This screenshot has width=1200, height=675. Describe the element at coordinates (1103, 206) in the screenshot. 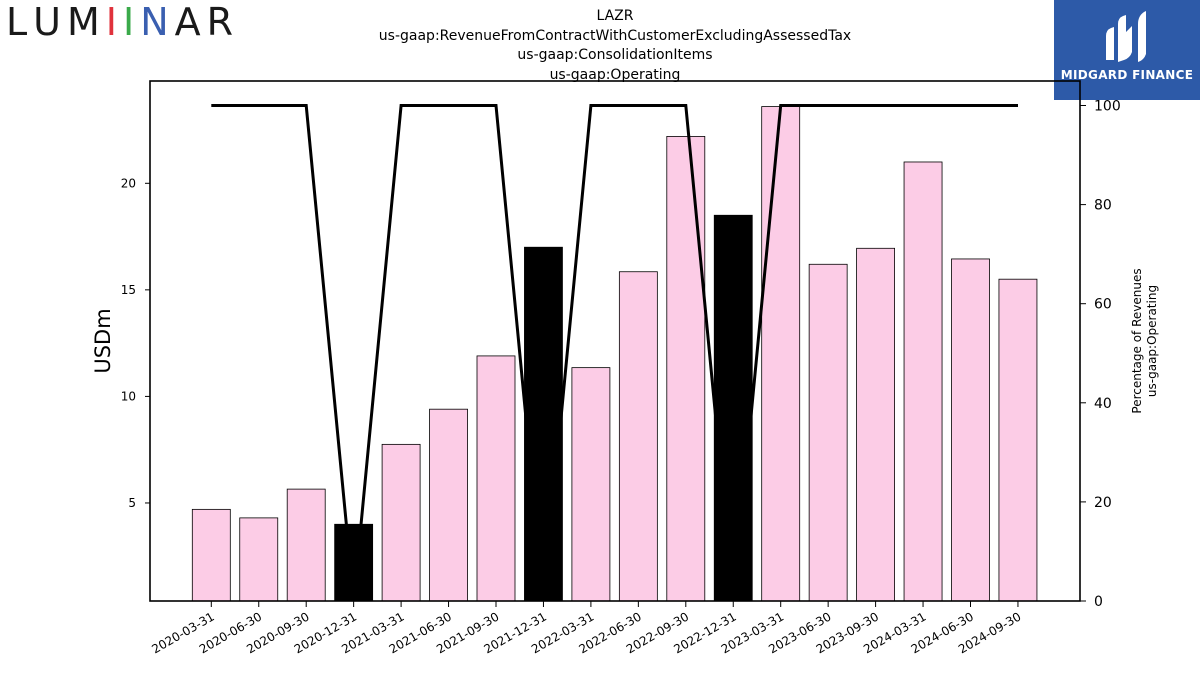

I see `y2-tick-label: 80` at that location.